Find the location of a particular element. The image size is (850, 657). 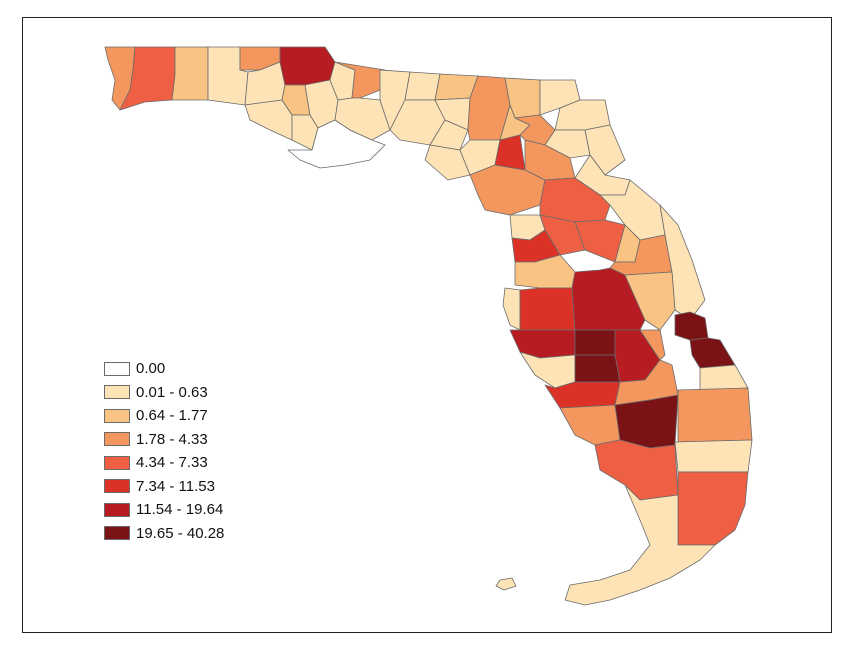

county-martin is located at coordinates (724, 377).